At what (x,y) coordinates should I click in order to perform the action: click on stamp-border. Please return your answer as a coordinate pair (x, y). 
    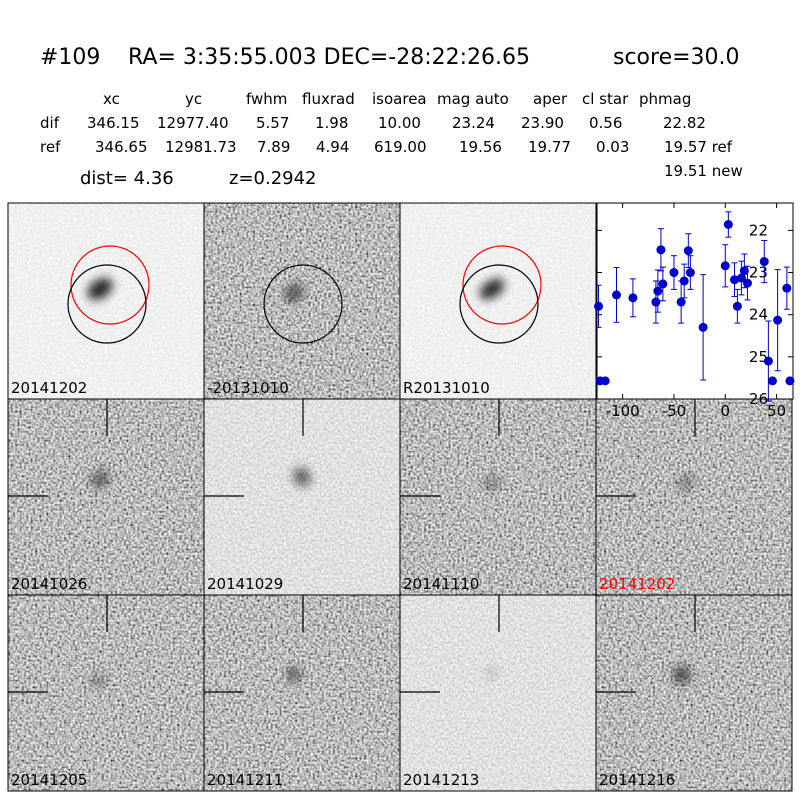
    Looking at the image, I should click on (694, 693).